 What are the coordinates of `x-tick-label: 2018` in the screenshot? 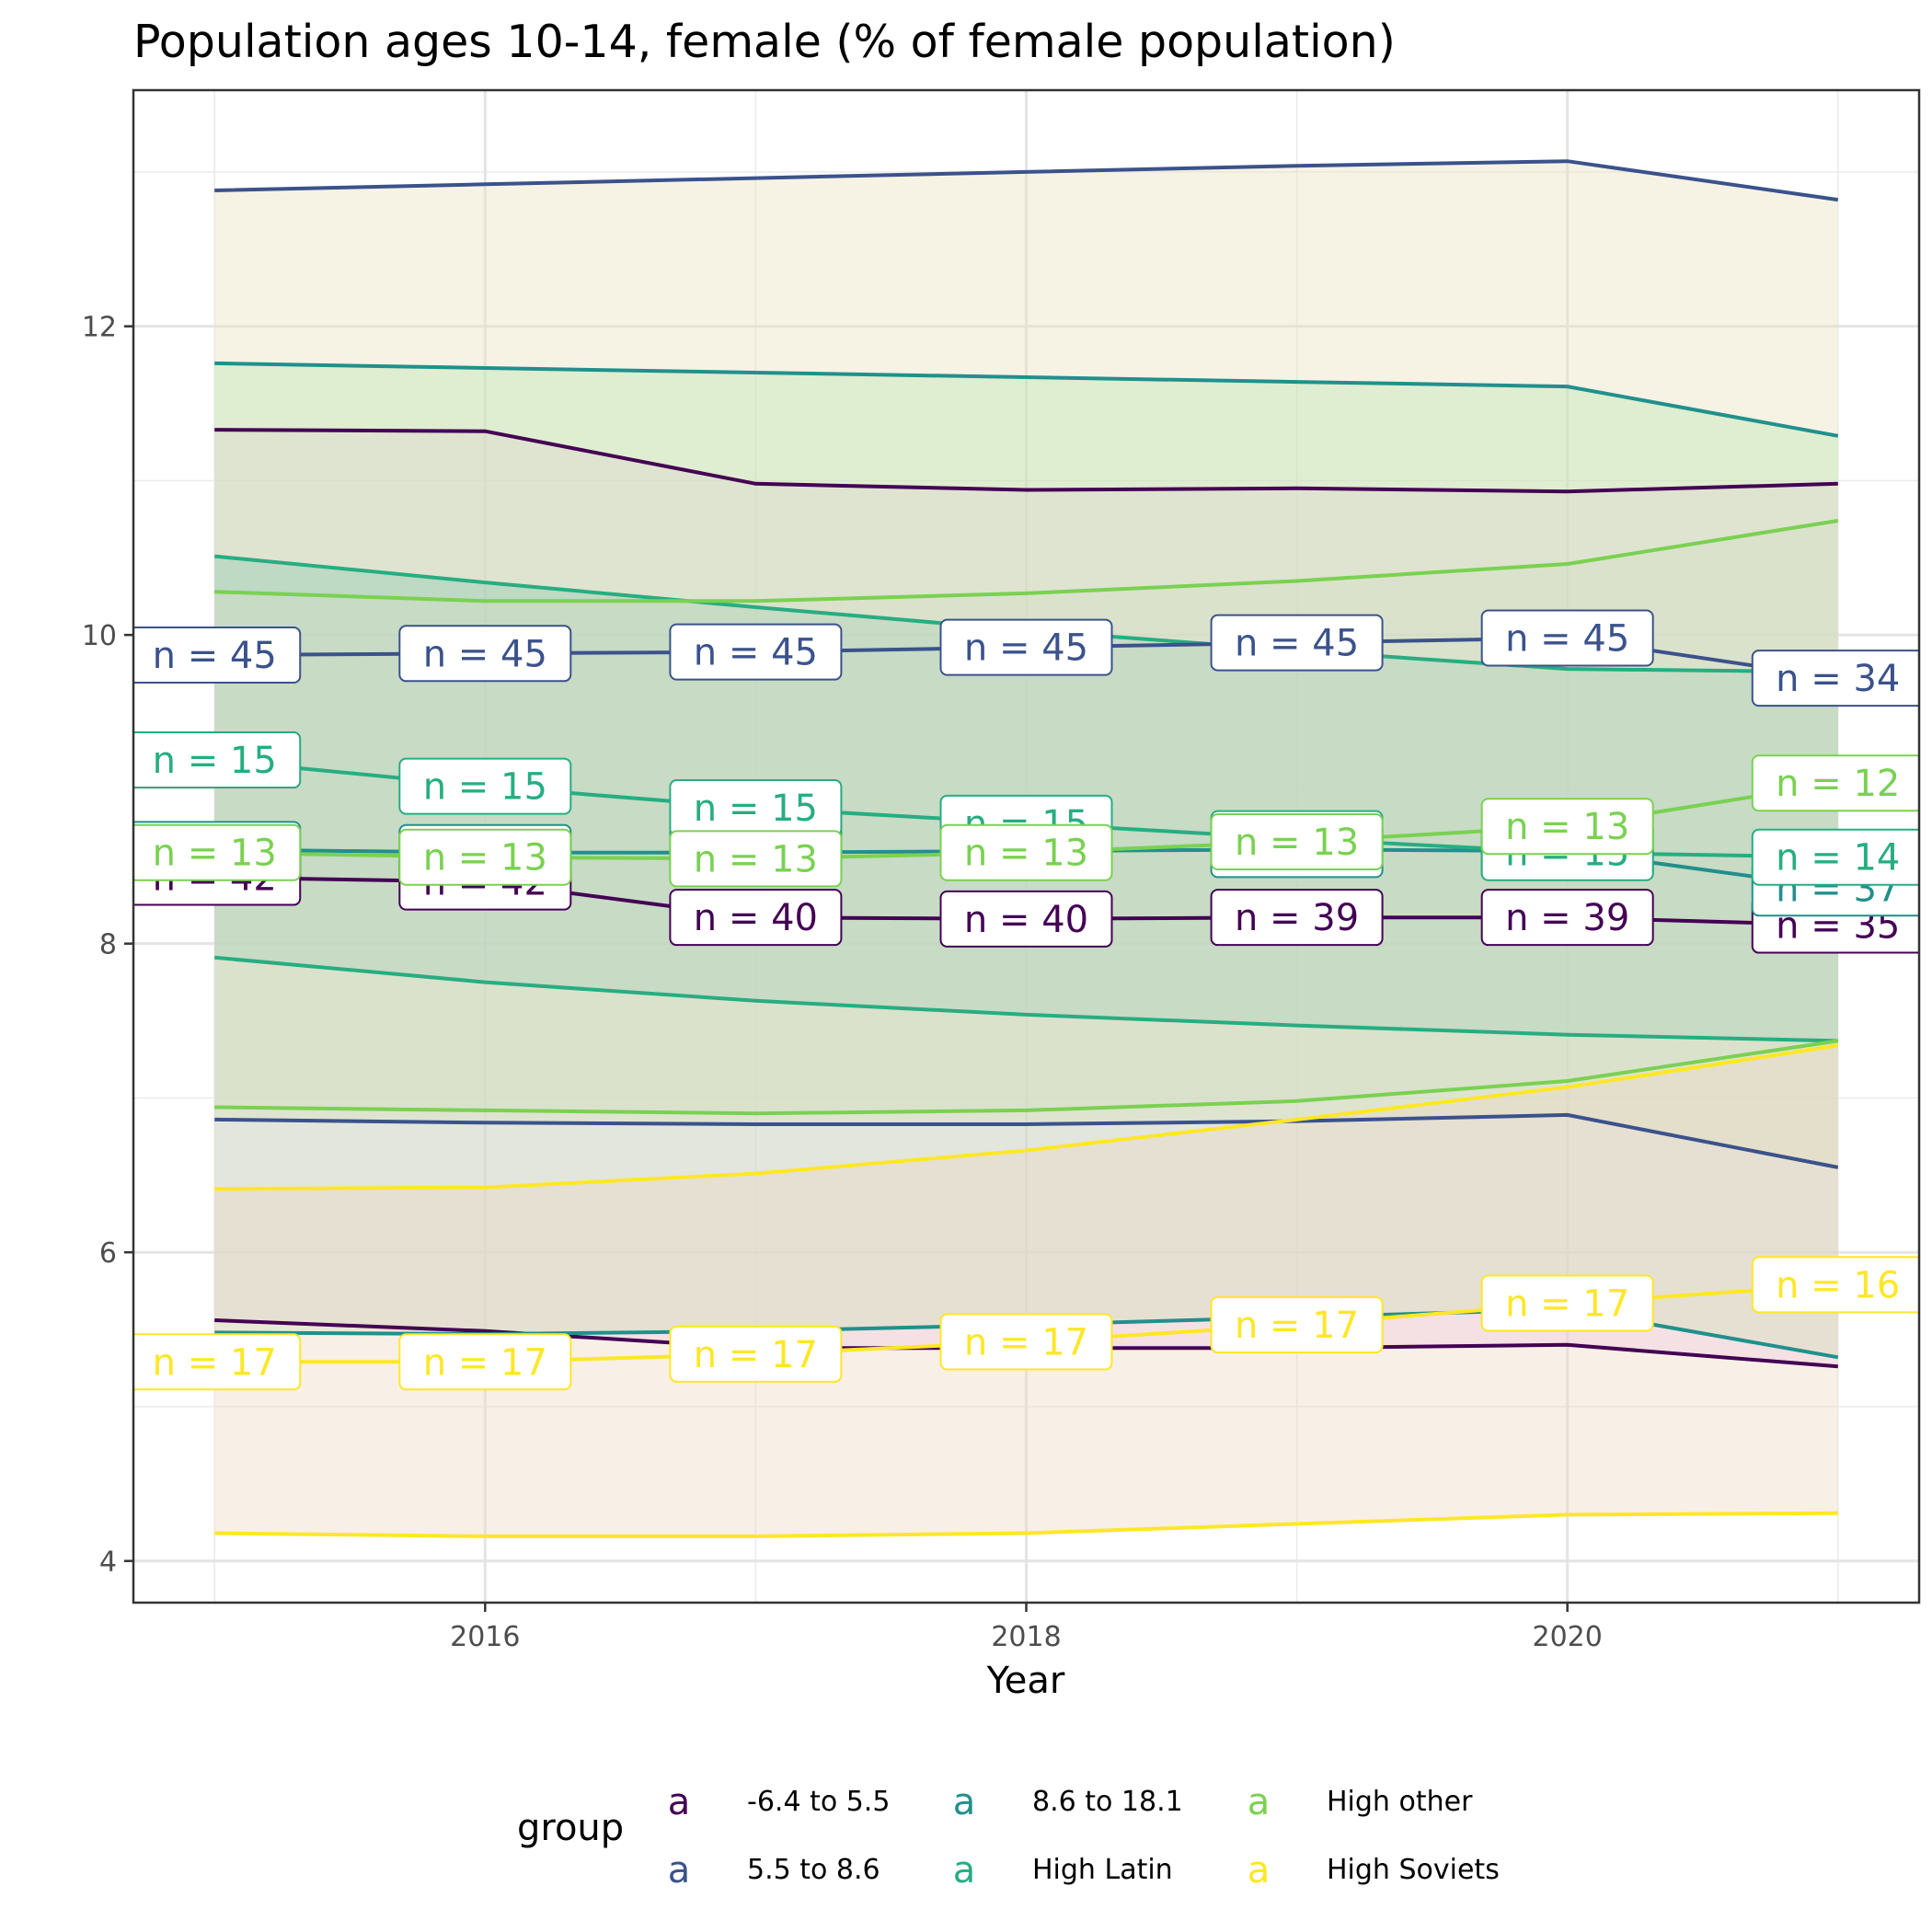 It's located at (1026, 1637).